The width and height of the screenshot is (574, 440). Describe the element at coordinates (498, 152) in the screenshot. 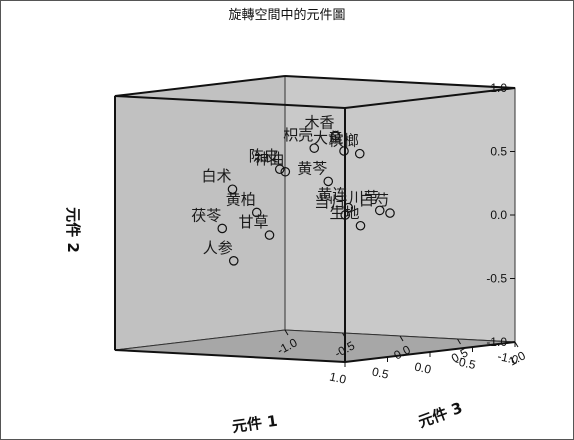

I see `y-tick-label: 0.5` at that location.